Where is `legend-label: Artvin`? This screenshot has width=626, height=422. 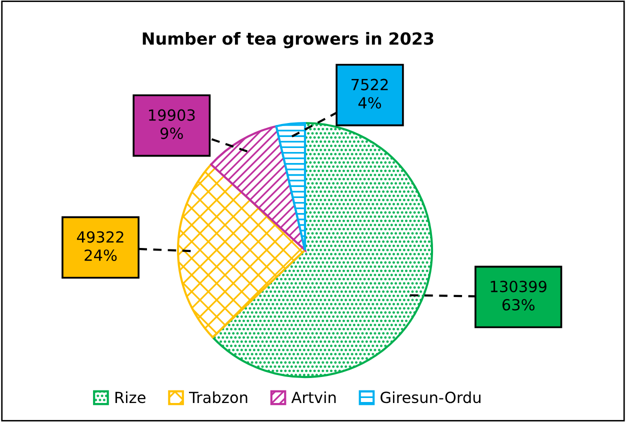
legend-label: Artvin is located at coordinates (313, 397).